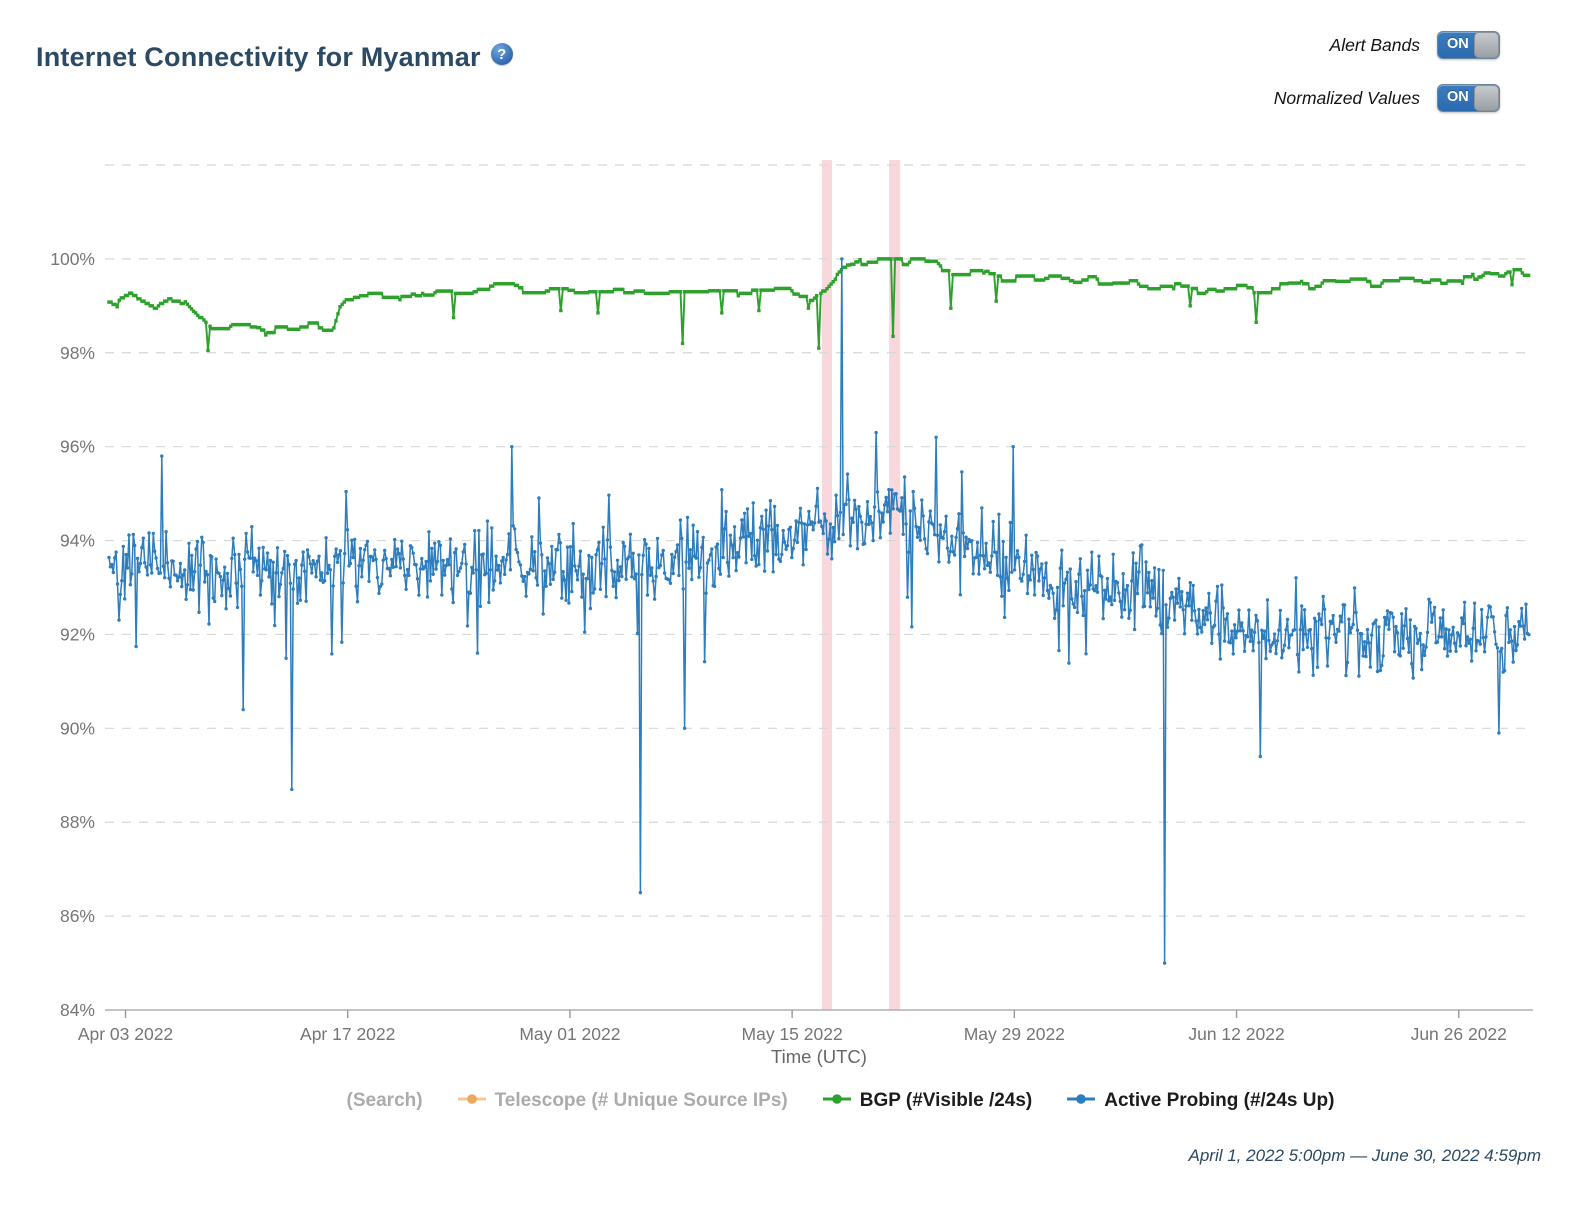  What do you see at coordinates (472, 1101) in the screenshot?
I see `telescope-marker-icon` at bounding box center [472, 1101].